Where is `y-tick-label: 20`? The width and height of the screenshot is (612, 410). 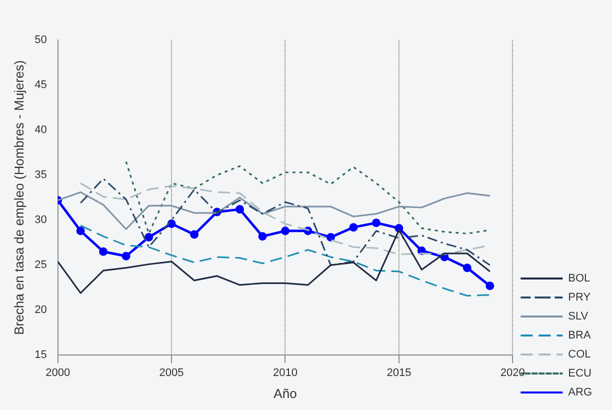
y-tick-label: 20 is located at coordinates (40, 310).